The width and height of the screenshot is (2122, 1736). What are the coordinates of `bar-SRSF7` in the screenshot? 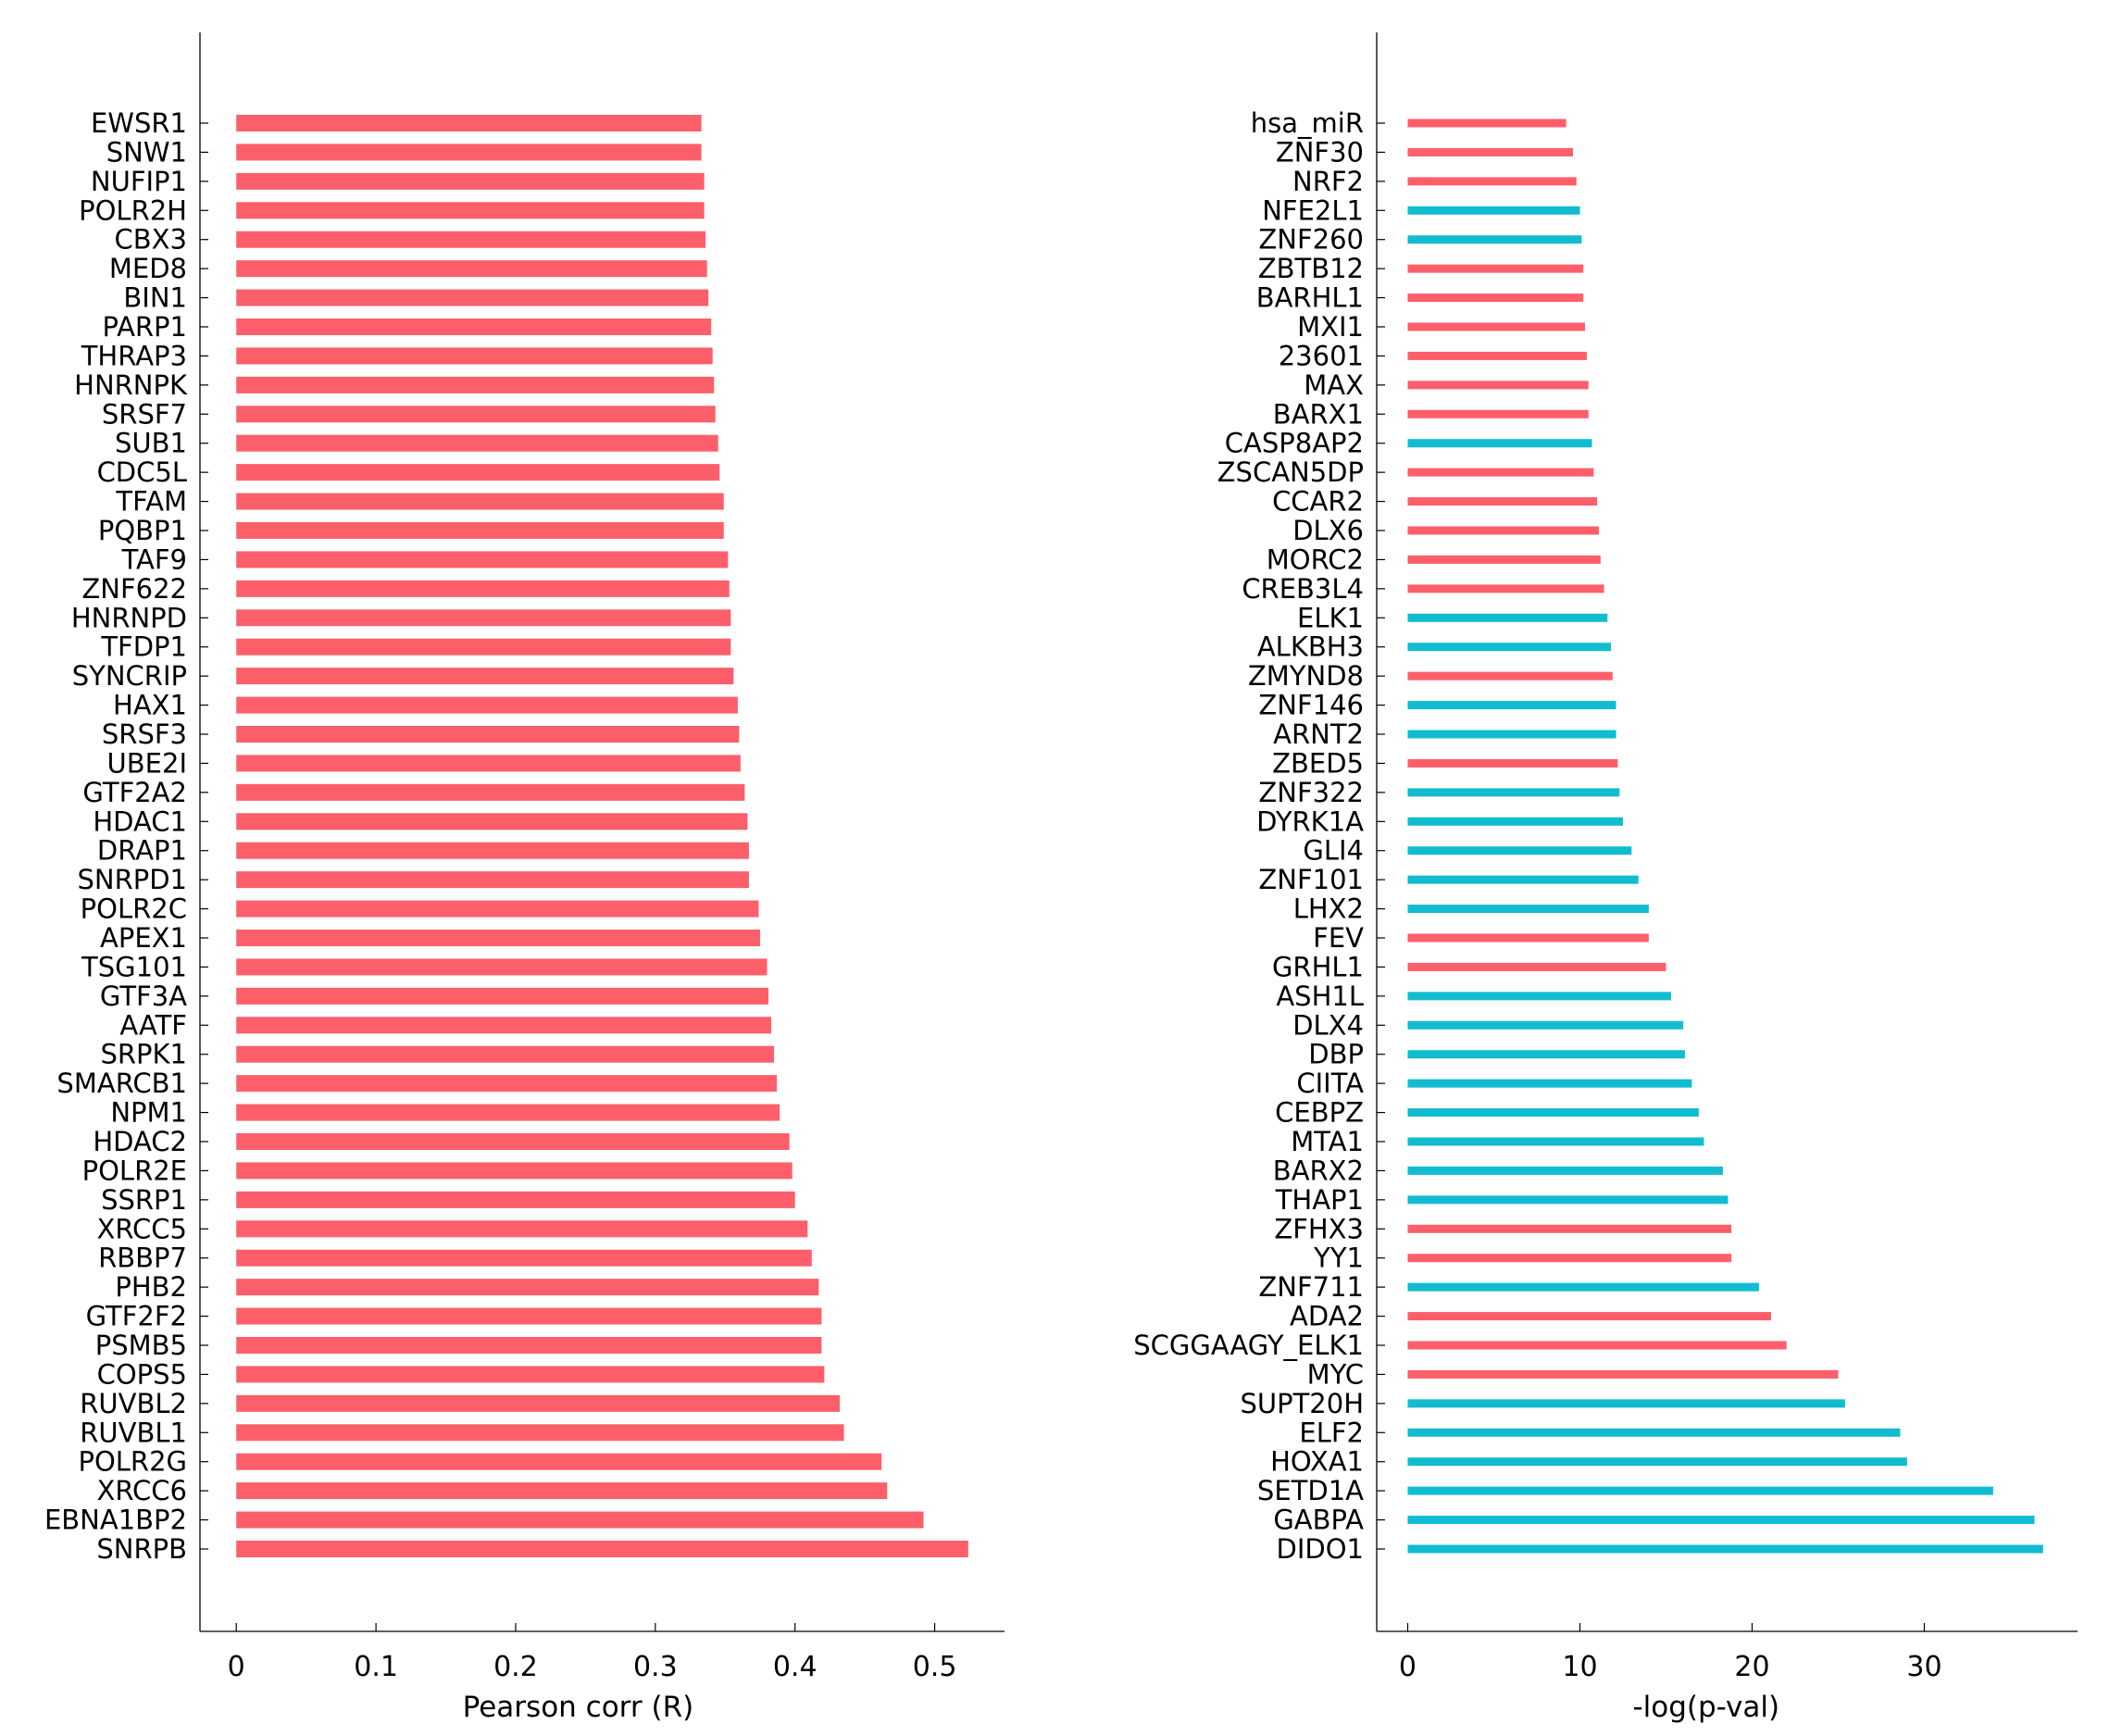 It's located at (476, 414).